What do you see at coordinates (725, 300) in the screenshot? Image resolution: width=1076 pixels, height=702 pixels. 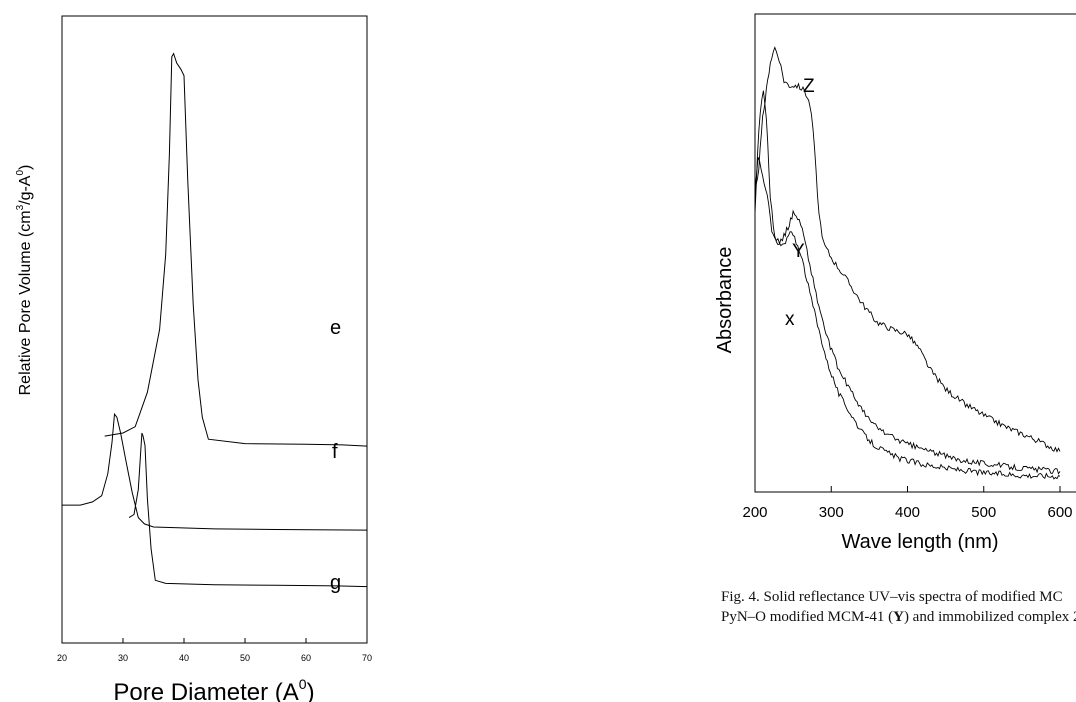 I see `uvvis-y-axis-label: Absorbance` at bounding box center [725, 300].